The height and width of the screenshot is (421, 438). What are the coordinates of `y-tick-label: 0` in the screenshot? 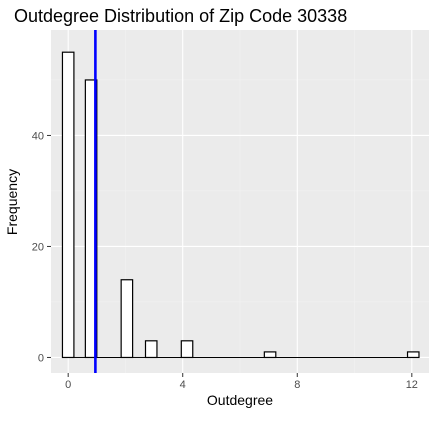 It's located at (41, 358).